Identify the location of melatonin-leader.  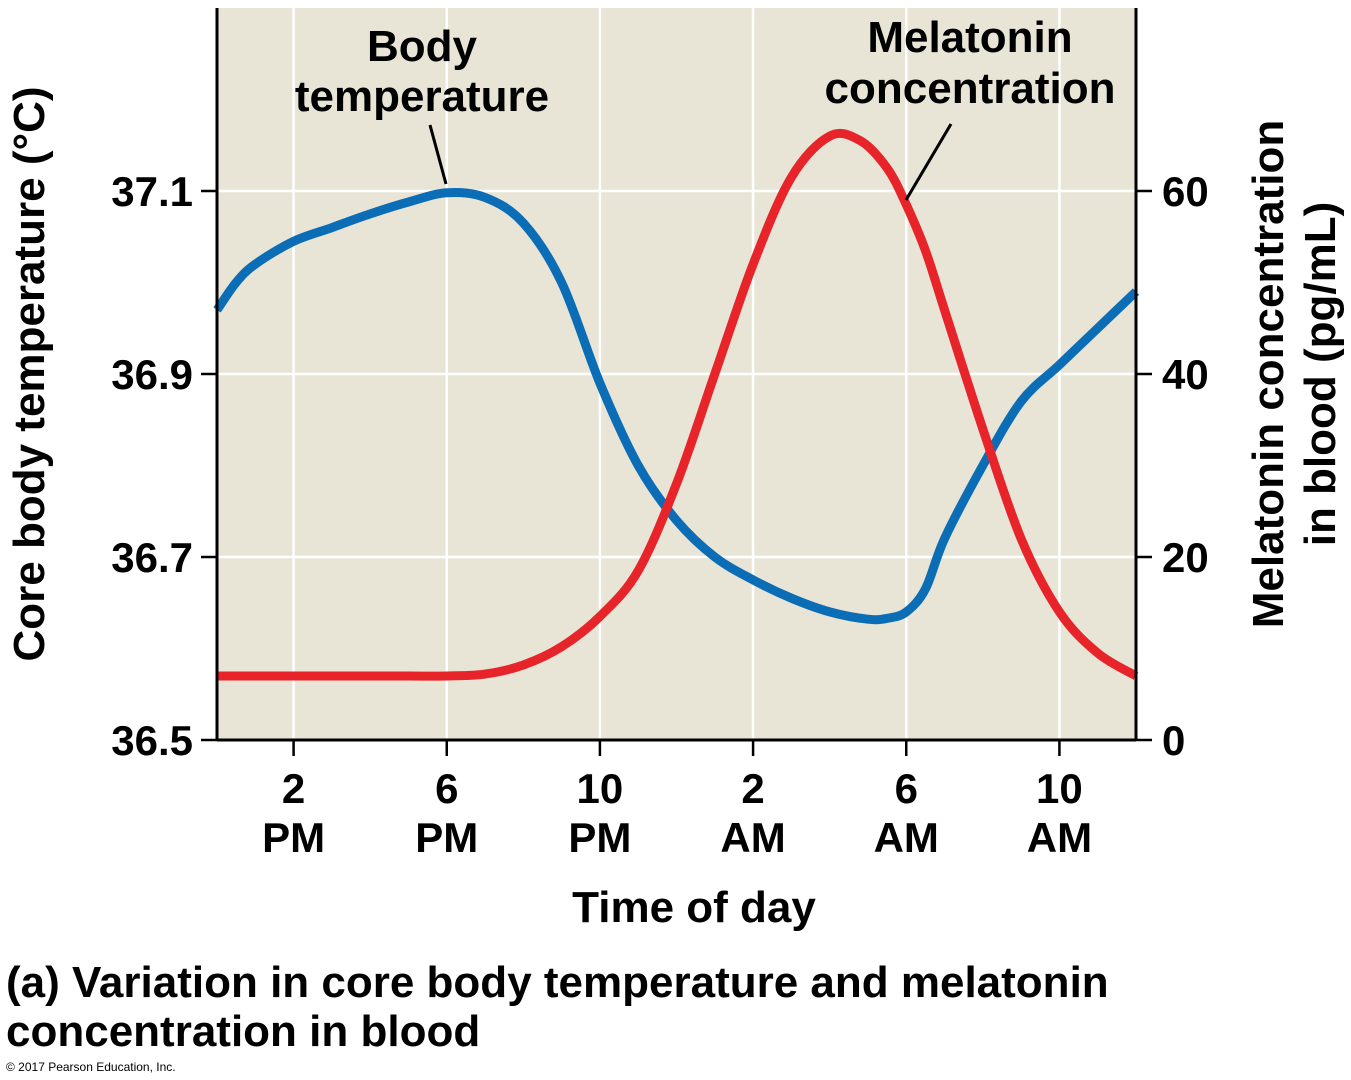
(928, 162).